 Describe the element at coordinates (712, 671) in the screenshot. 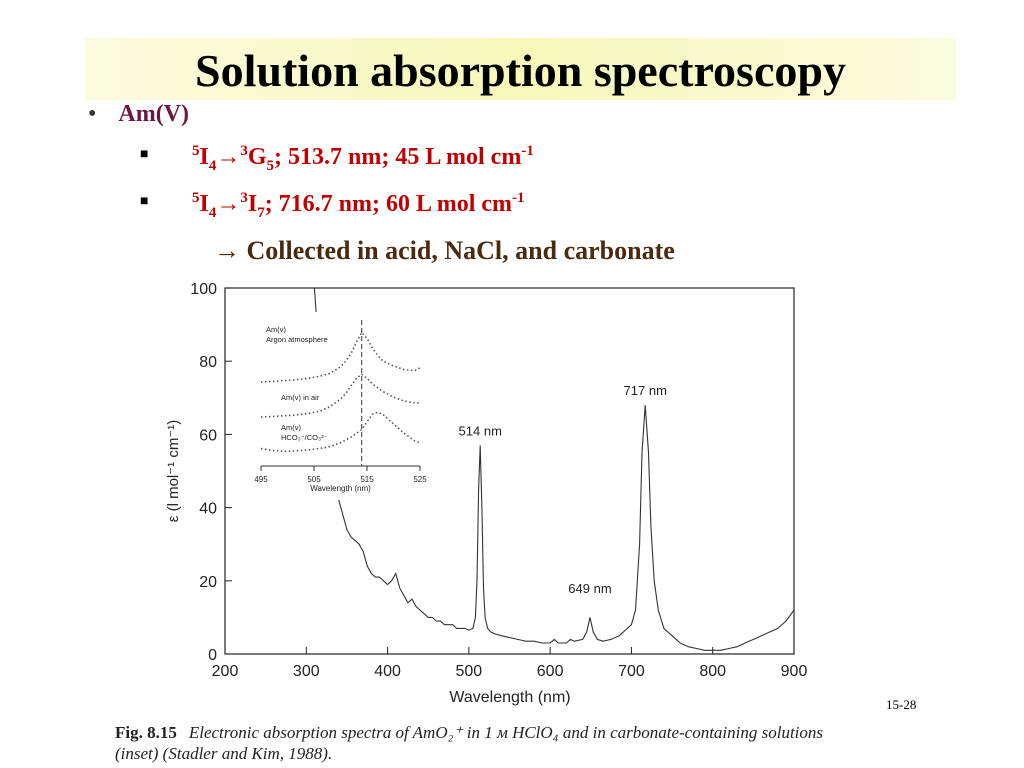

I see `x-tick-label: 800` at that location.